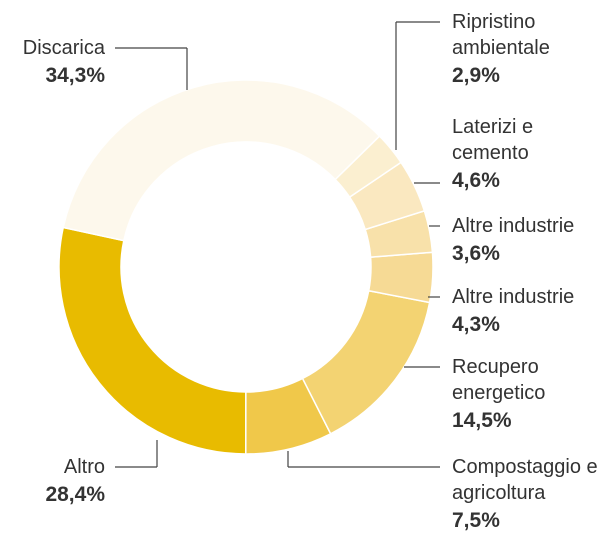 This screenshot has height=535, width=605. What do you see at coordinates (63, 48) in the screenshot?
I see `category-name: Discarica` at bounding box center [63, 48].